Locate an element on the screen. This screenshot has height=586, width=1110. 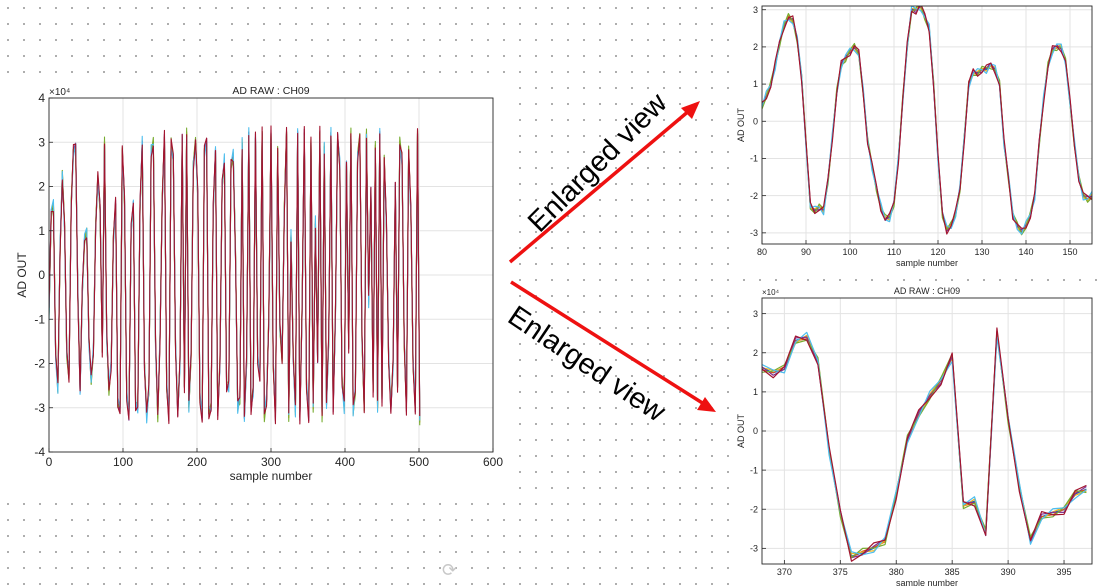
x-tick-label: 600 is located at coordinates (493, 462).